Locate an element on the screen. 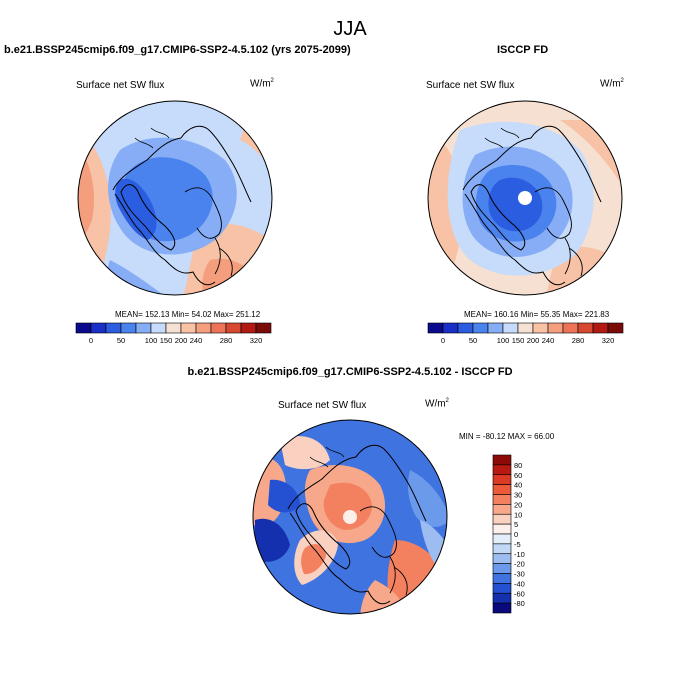 The height and width of the screenshot is (700, 700). panel-1-colorbar-tick-label: 150 is located at coordinates (166, 340).